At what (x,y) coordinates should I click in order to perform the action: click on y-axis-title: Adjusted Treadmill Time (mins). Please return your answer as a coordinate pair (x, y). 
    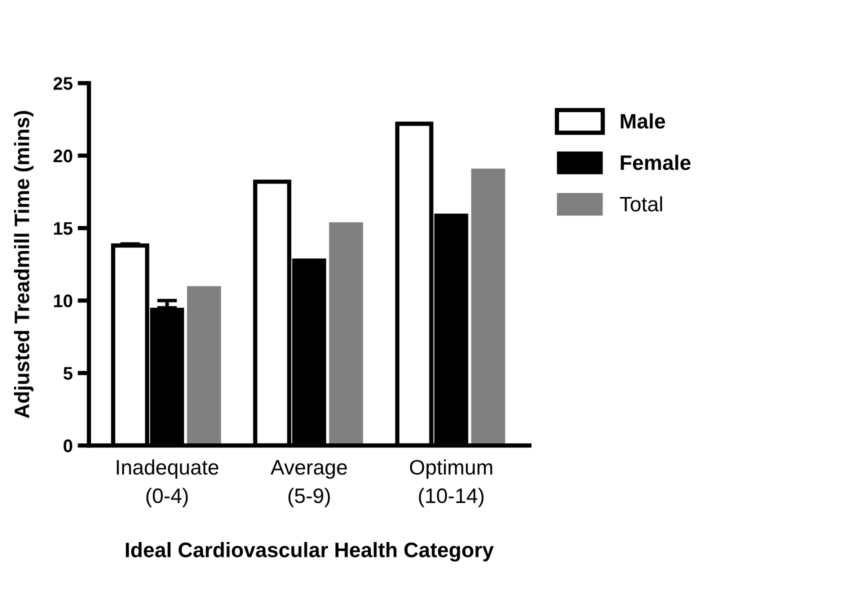
    Looking at the image, I should click on (24, 264).